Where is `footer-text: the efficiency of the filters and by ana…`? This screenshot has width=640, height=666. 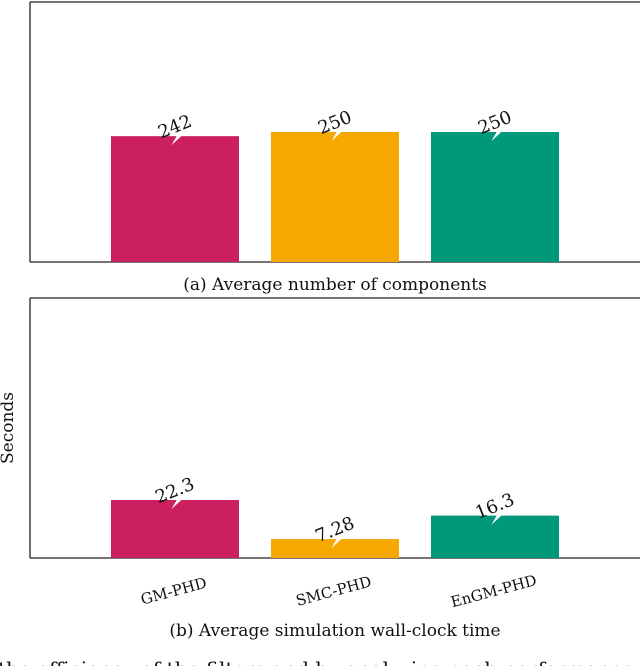
footer-text: the efficiency of the filters and by ana… is located at coordinates (316, 661).